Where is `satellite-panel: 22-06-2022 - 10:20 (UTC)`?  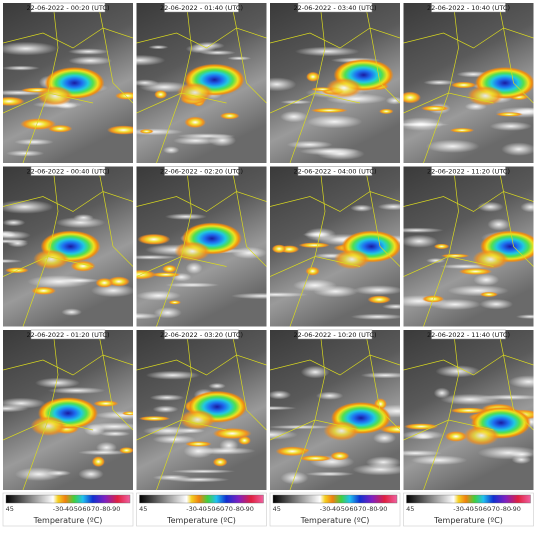 satellite-panel: 22-06-2022 - 10:20 (UTC) is located at coordinates (335, 409).